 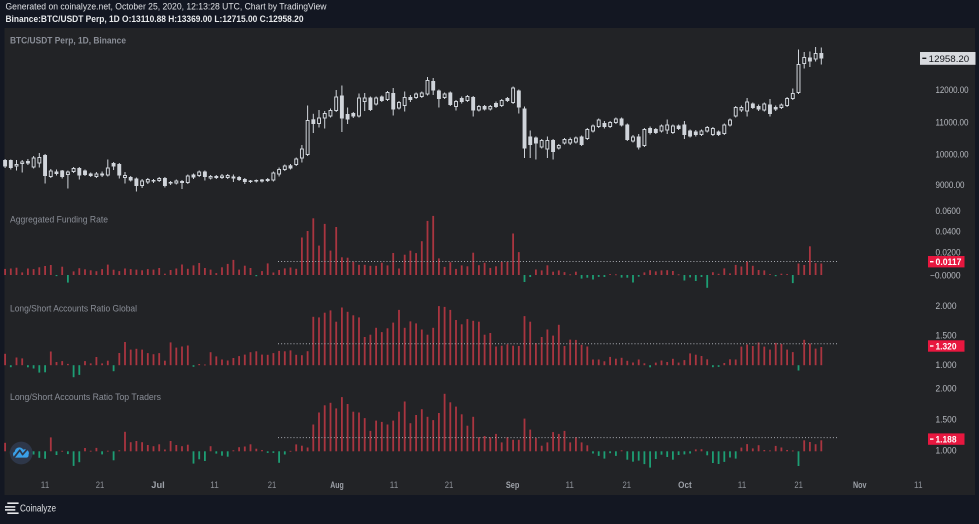 What do you see at coordinates (68, 41) in the screenshot?
I see `svg-text: BTC/USDT Perp, 1D, Binance` at bounding box center [68, 41].